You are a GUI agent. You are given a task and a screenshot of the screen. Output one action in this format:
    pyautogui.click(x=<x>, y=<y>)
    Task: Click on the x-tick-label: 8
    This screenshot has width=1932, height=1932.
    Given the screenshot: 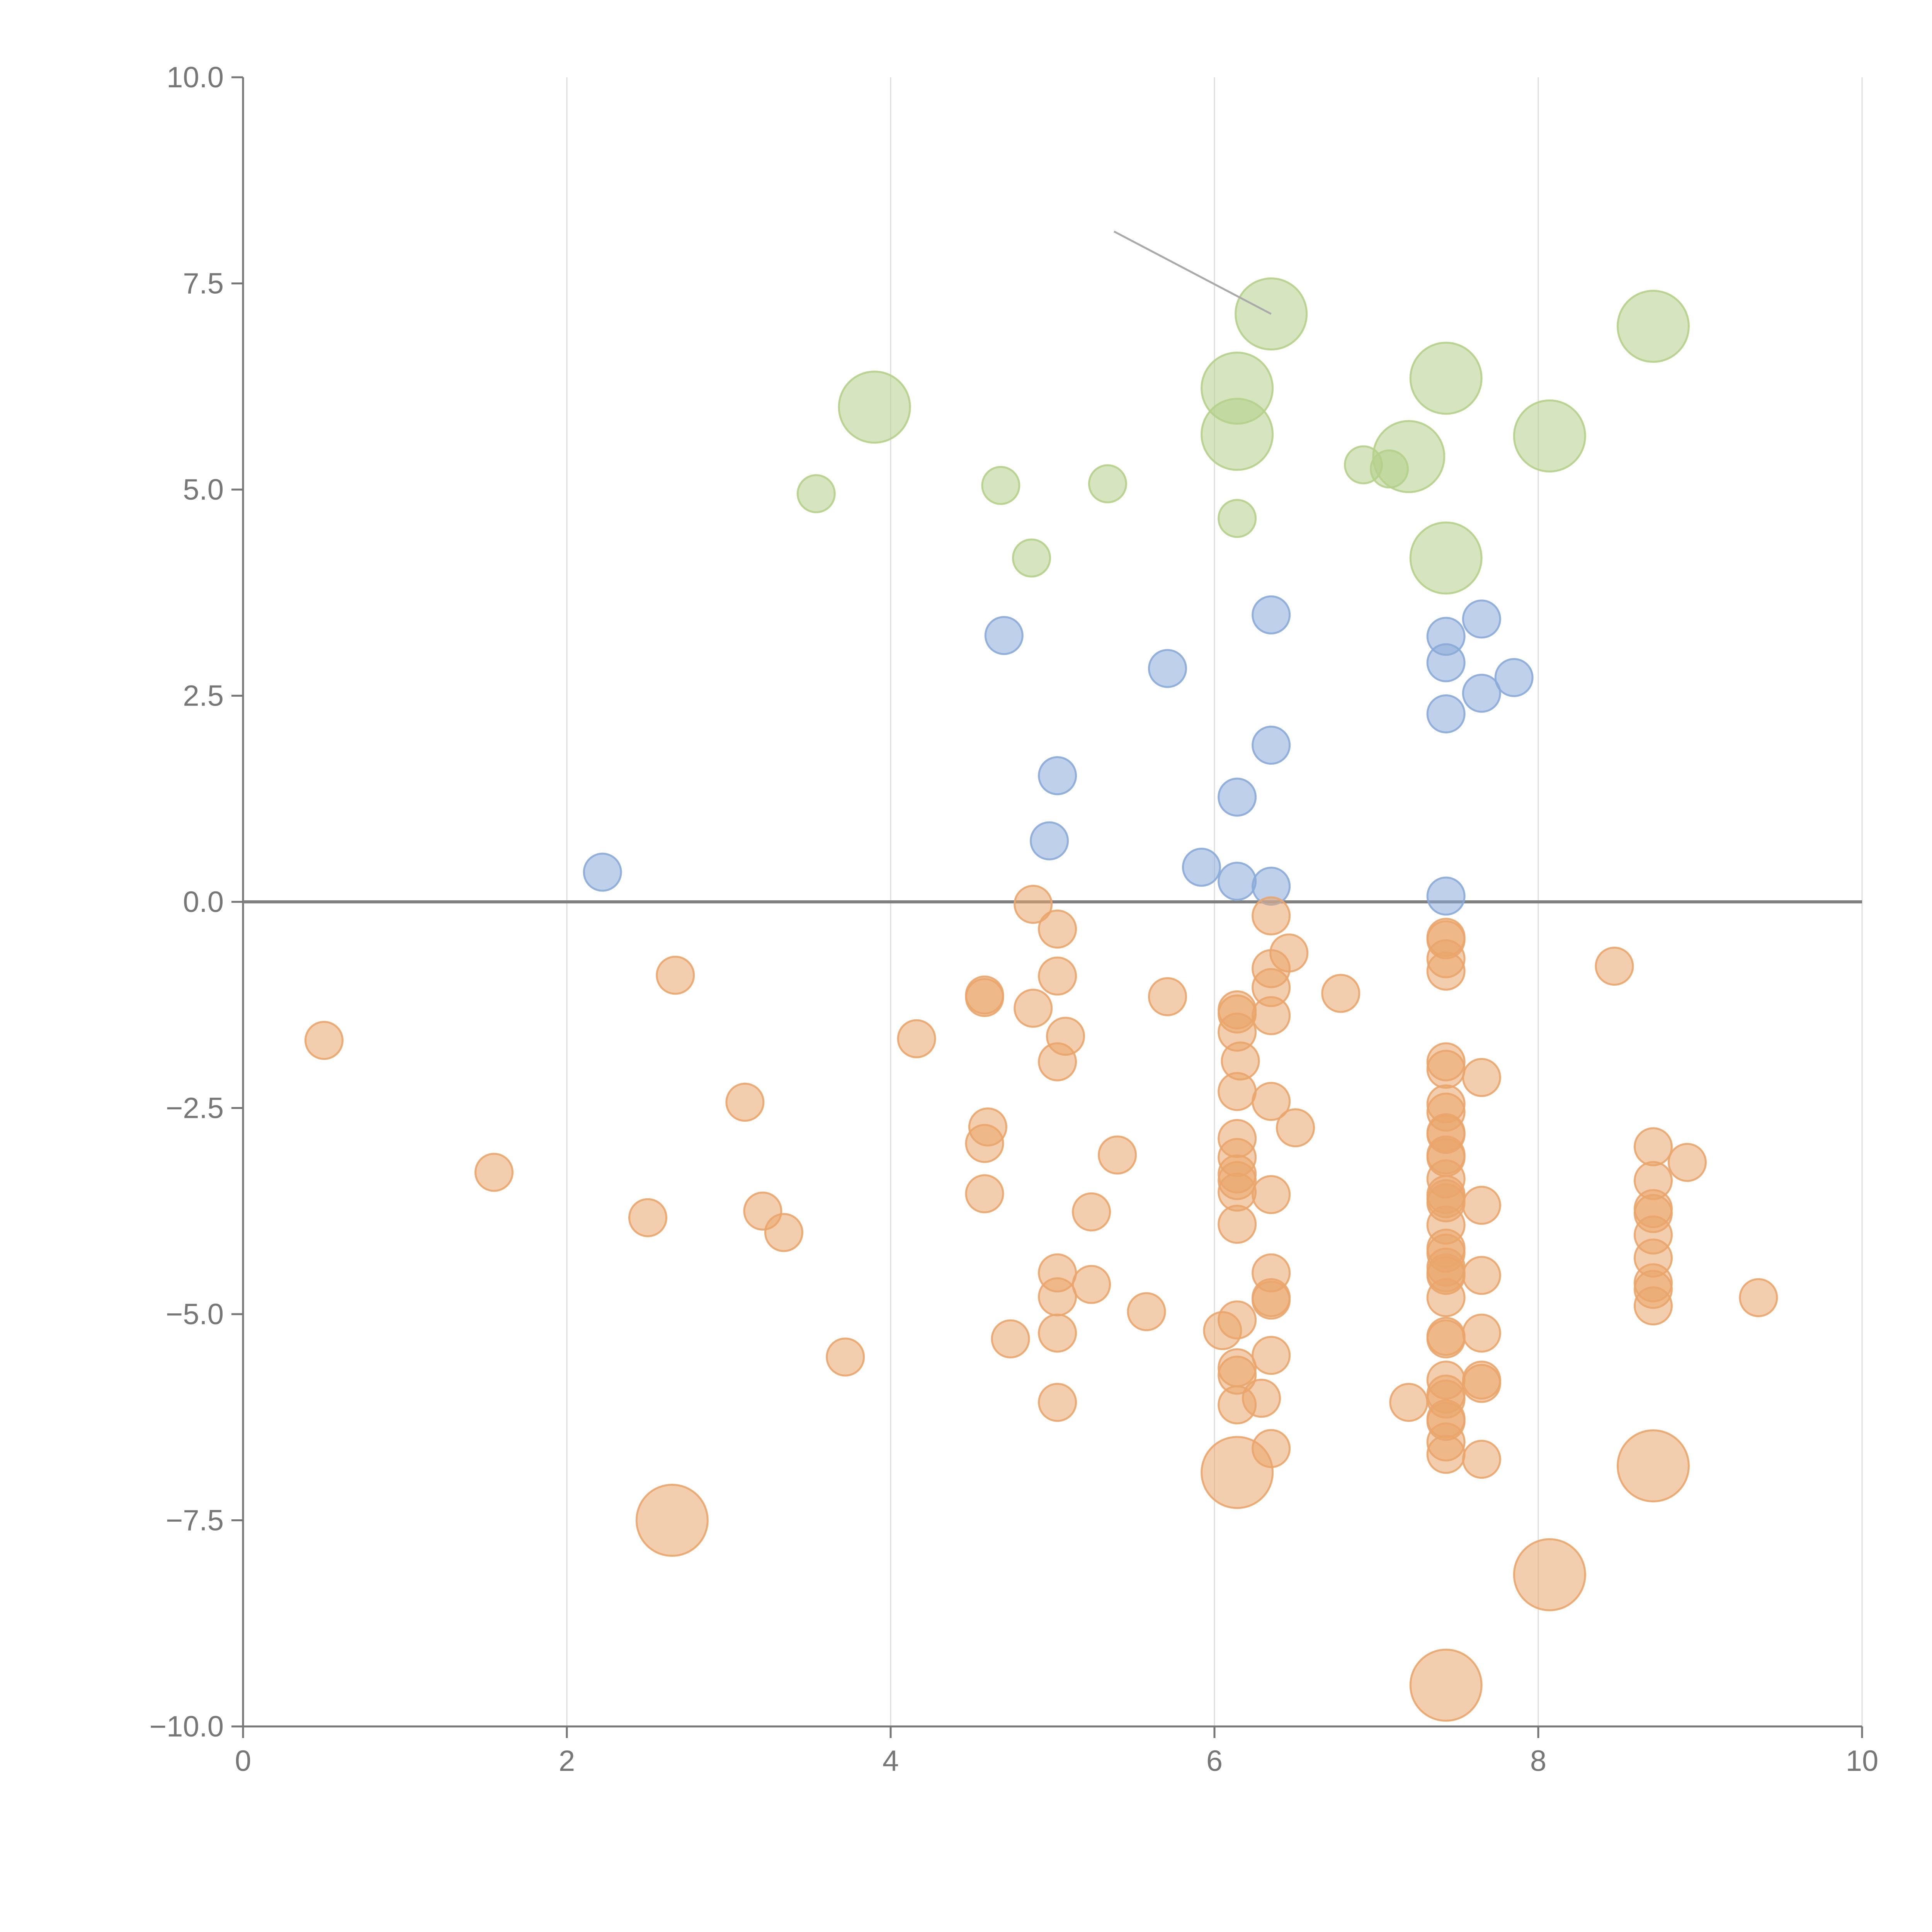 What is the action you would take?
    pyautogui.click(x=1538, y=1761)
    